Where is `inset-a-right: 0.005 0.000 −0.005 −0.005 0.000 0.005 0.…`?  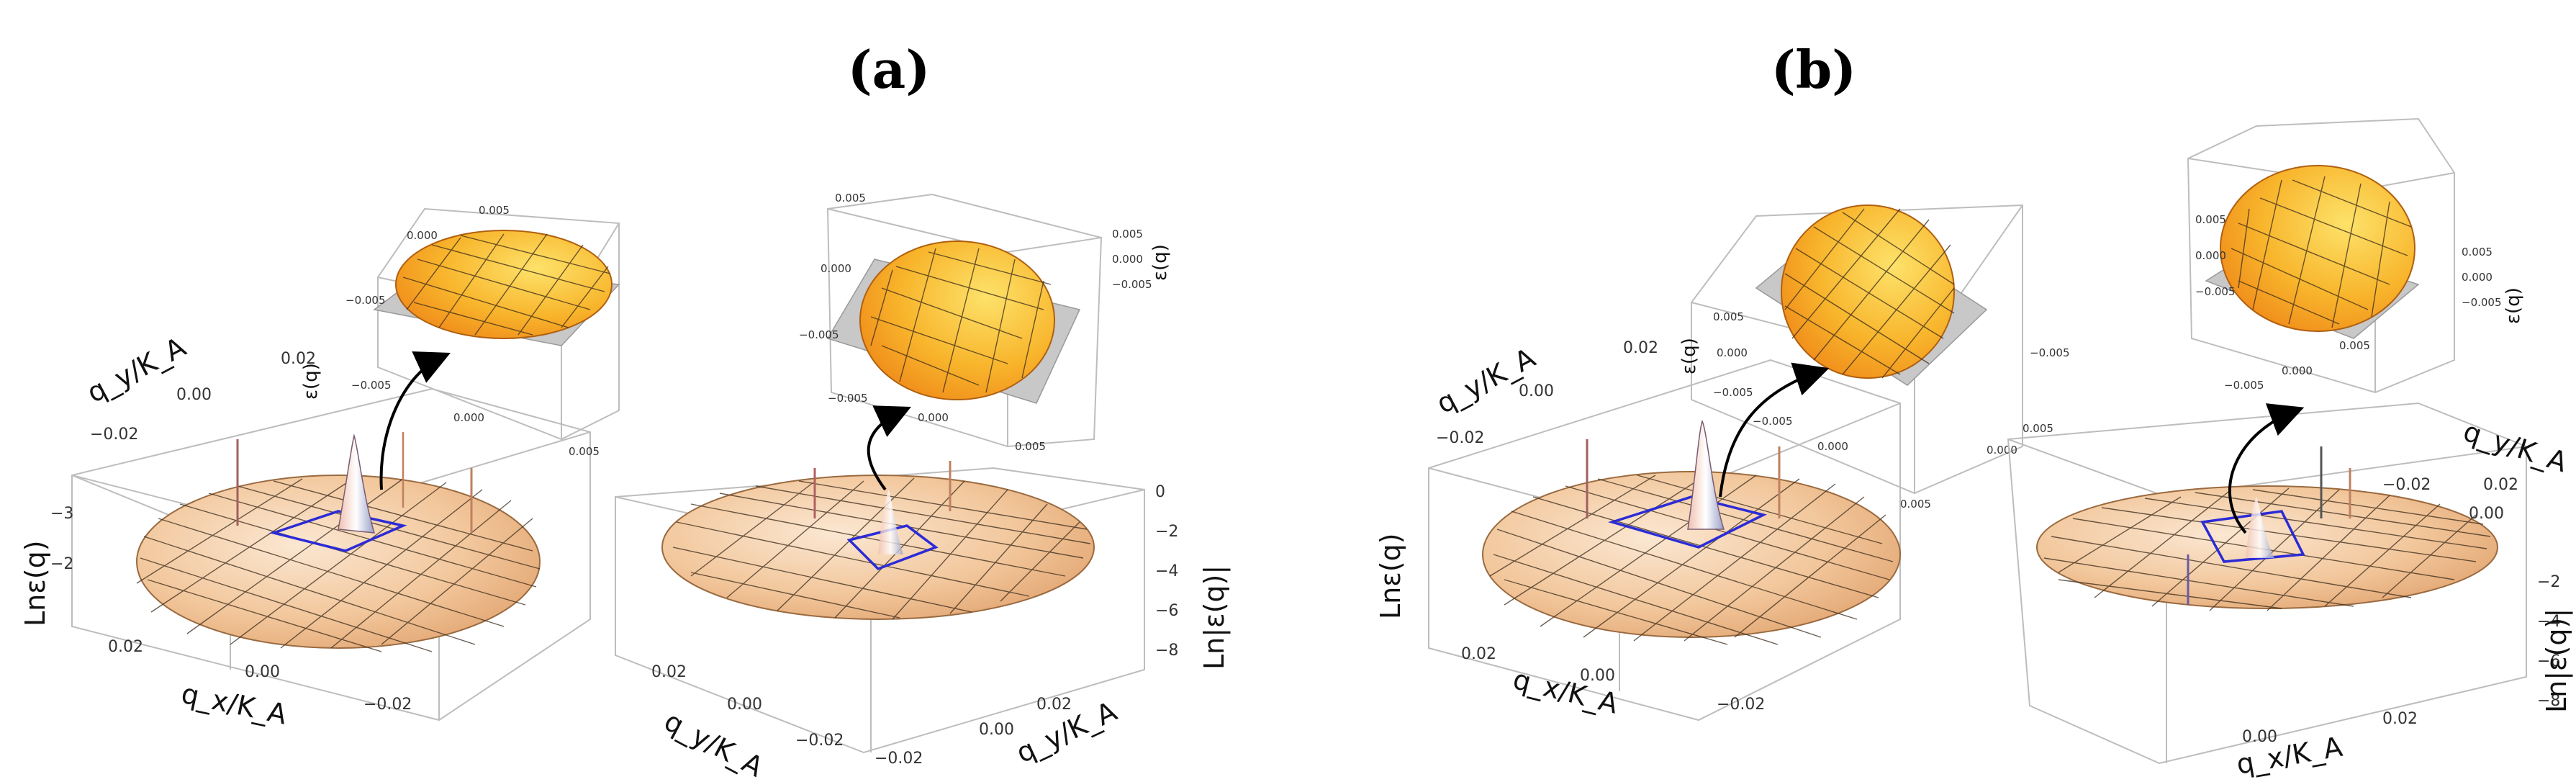
inset-a-right: 0.005 0.000 −0.005 −0.005 0.000 0.005 0.… is located at coordinates (985, 322).